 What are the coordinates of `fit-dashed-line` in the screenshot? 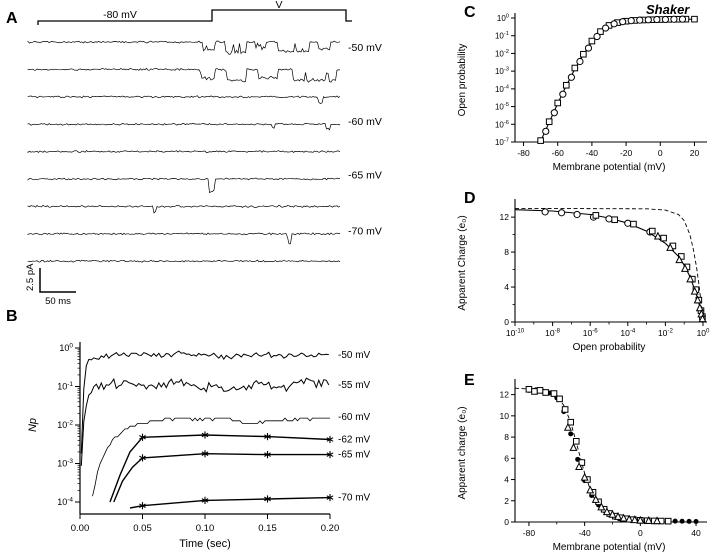 It's located at (609, 264).